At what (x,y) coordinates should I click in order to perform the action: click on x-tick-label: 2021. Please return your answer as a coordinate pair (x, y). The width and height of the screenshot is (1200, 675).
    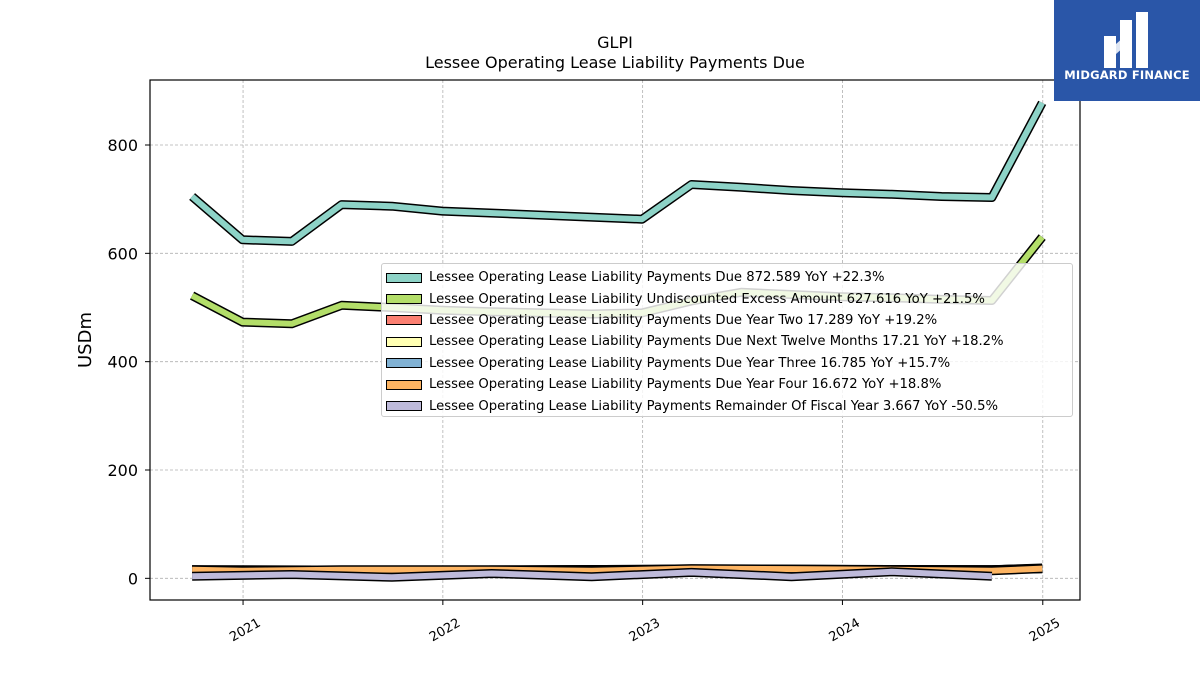
    Looking at the image, I should click on (245, 631).